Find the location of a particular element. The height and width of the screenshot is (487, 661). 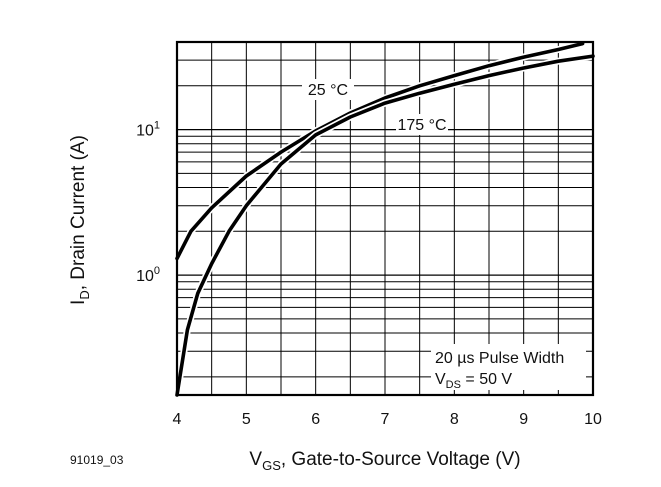

x-tick-label: 6 is located at coordinates (315, 419).